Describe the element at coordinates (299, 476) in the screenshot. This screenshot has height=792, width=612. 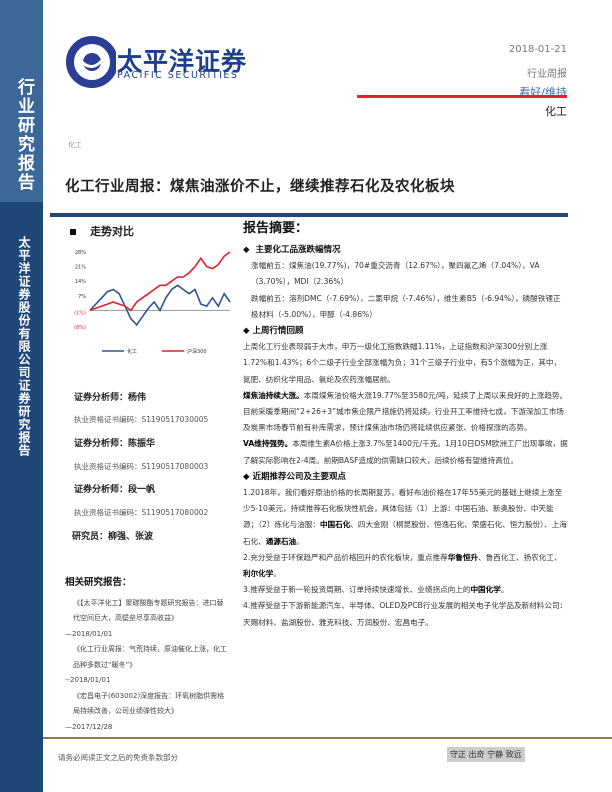
I see `section-heading-text: 近期推荐公司及主要观点` at that location.